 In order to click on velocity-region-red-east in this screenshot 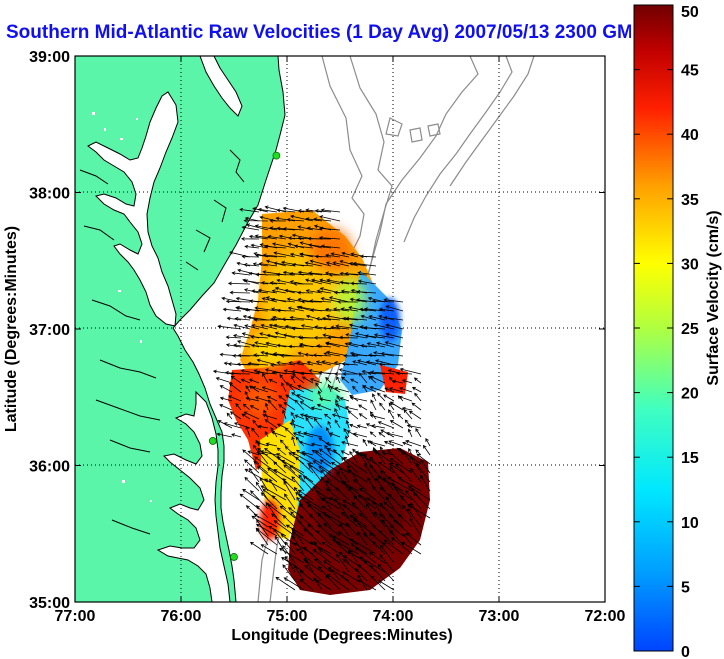, I will do `click(394, 379)`.